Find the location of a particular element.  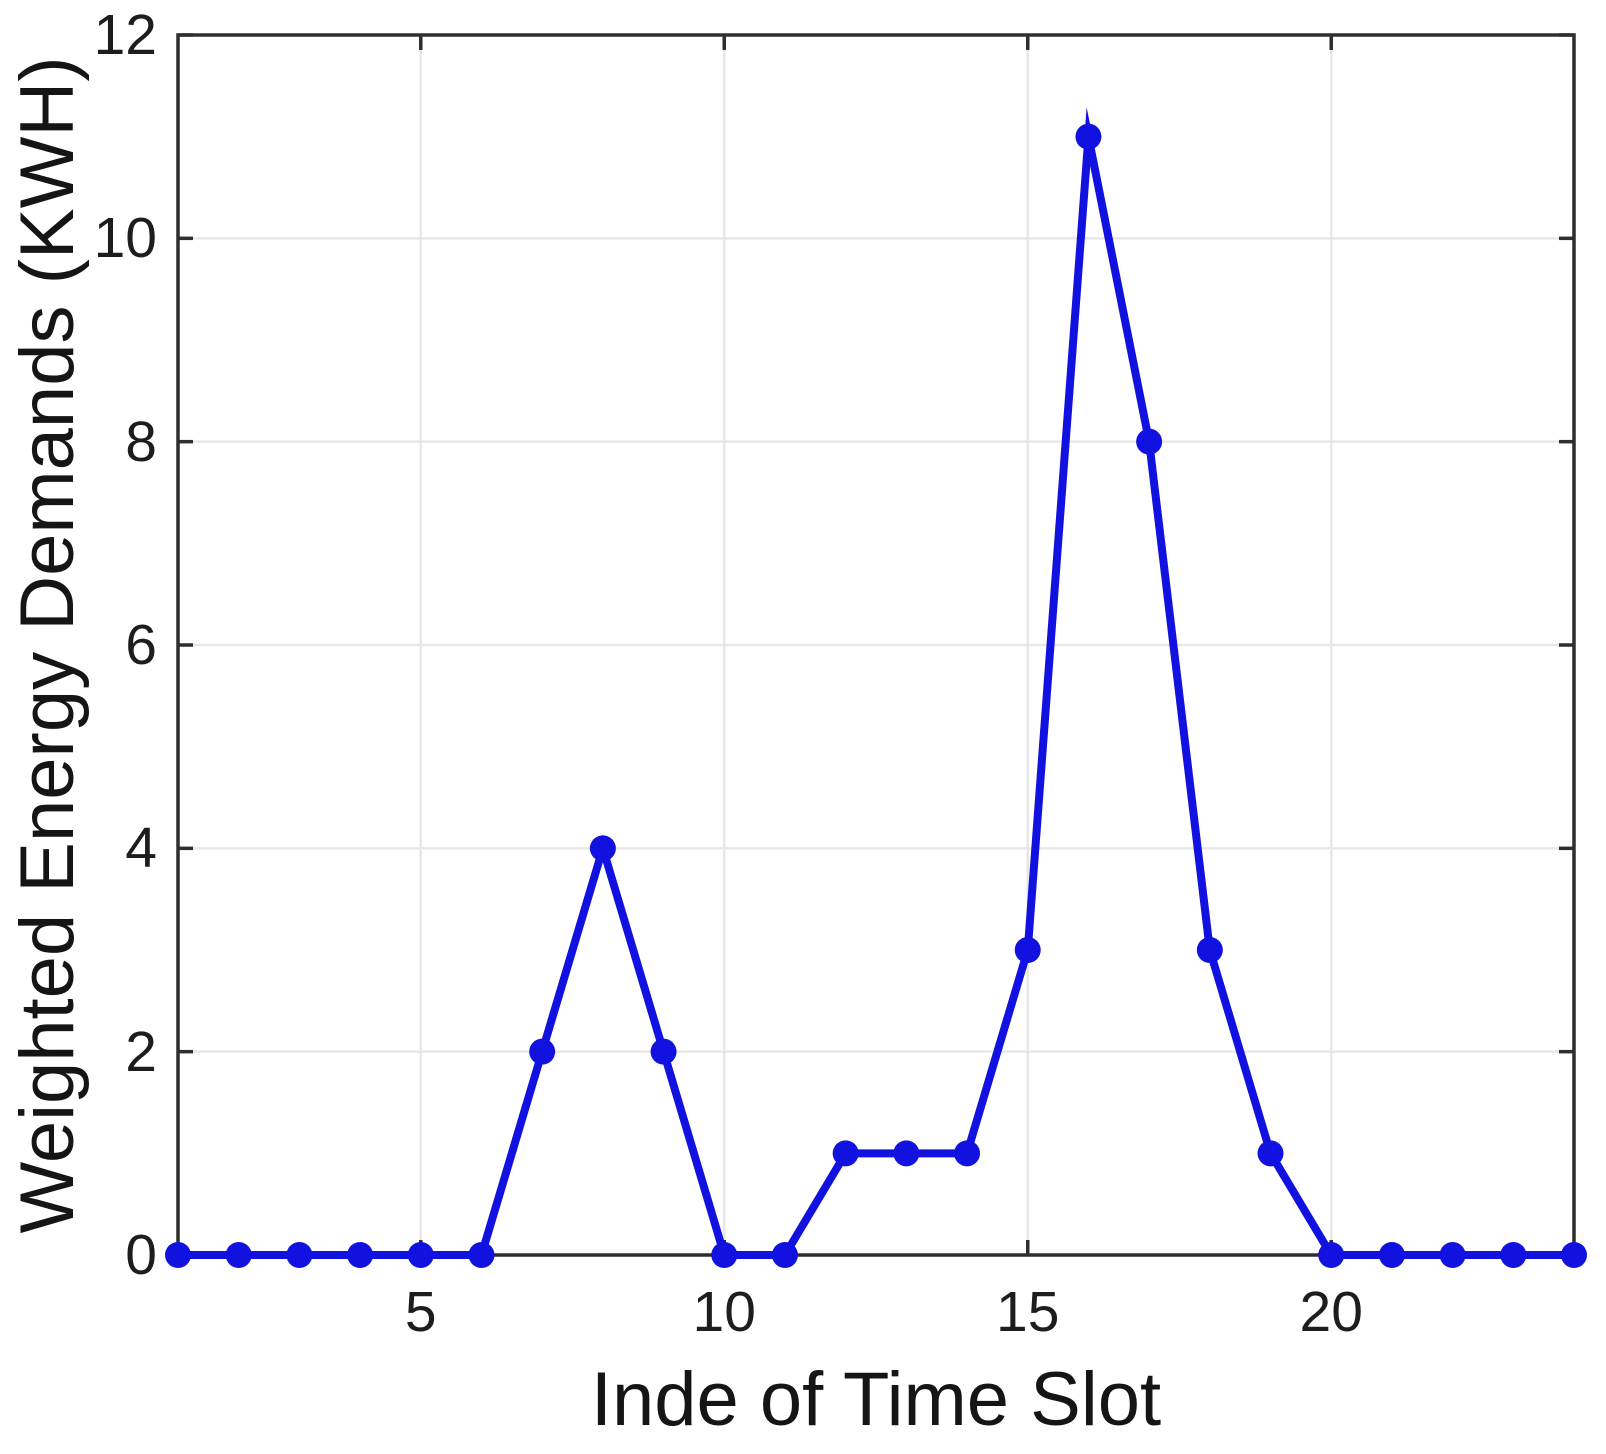

x-tick-label: 10 is located at coordinates (724, 1312).